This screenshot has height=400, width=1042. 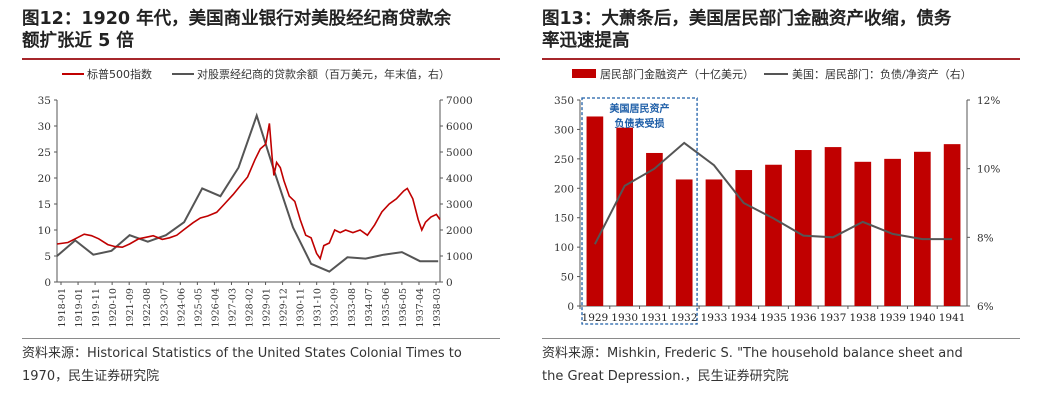 I want to click on left-title-rule, so click(x=261, y=59).